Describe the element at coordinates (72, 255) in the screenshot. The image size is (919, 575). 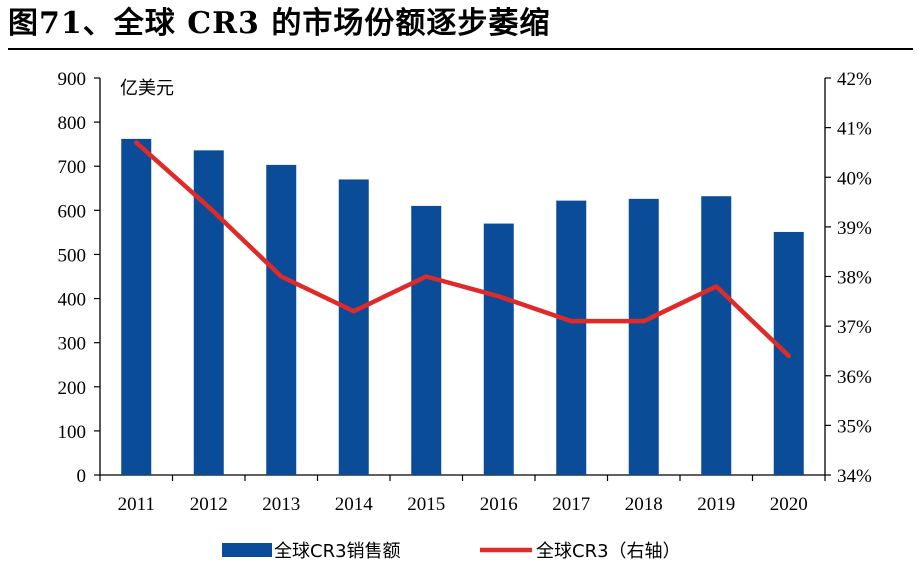
I see `left-tick-label: 500` at that location.